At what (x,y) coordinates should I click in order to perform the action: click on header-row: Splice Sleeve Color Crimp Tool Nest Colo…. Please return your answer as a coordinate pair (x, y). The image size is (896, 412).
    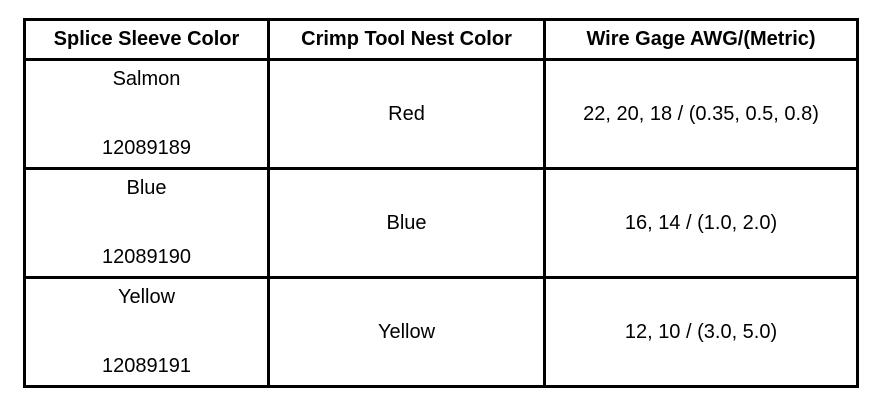
    Looking at the image, I should click on (441, 39).